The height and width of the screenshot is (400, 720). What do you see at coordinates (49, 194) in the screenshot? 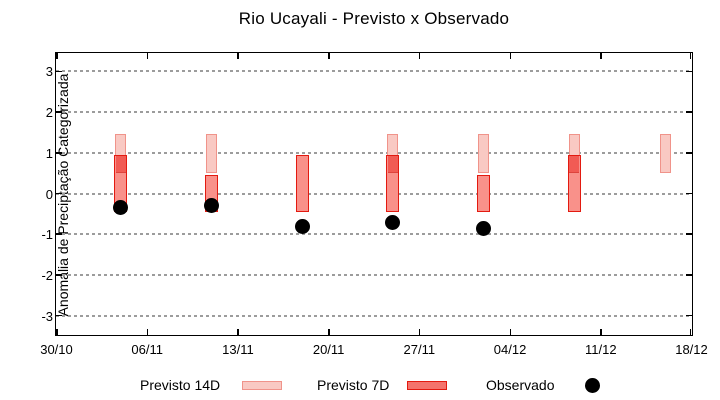
I see `y-tick-label: 0` at bounding box center [49, 194].